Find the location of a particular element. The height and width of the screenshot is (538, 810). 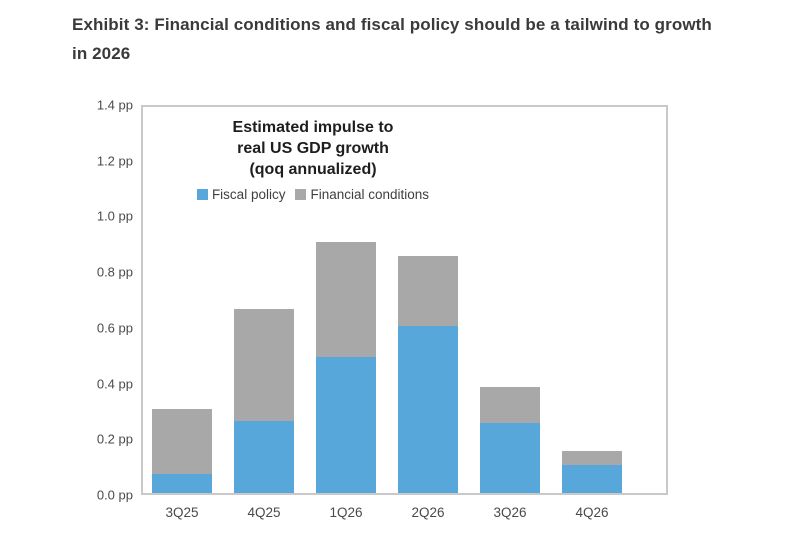

y-axis-tick-label: 0.4 pp is located at coordinates (114, 384).